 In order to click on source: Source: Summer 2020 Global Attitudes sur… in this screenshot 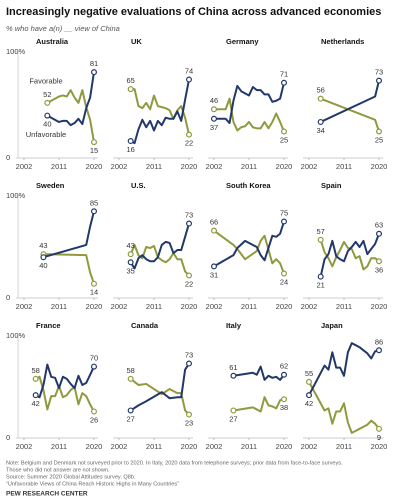, I will do `click(71, 477)`.